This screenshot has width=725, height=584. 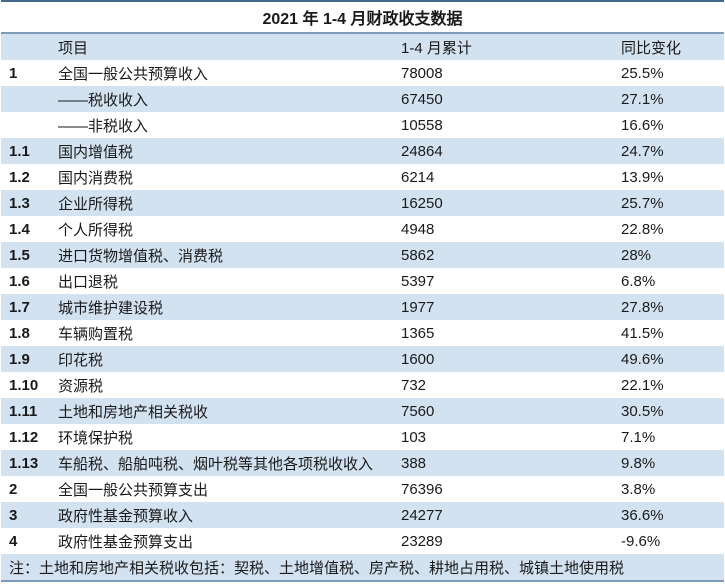 What do you see at coordinates (88, 282) in the screenshot?
I see `row-item: 出口退税` at bounding box center [88, 282].